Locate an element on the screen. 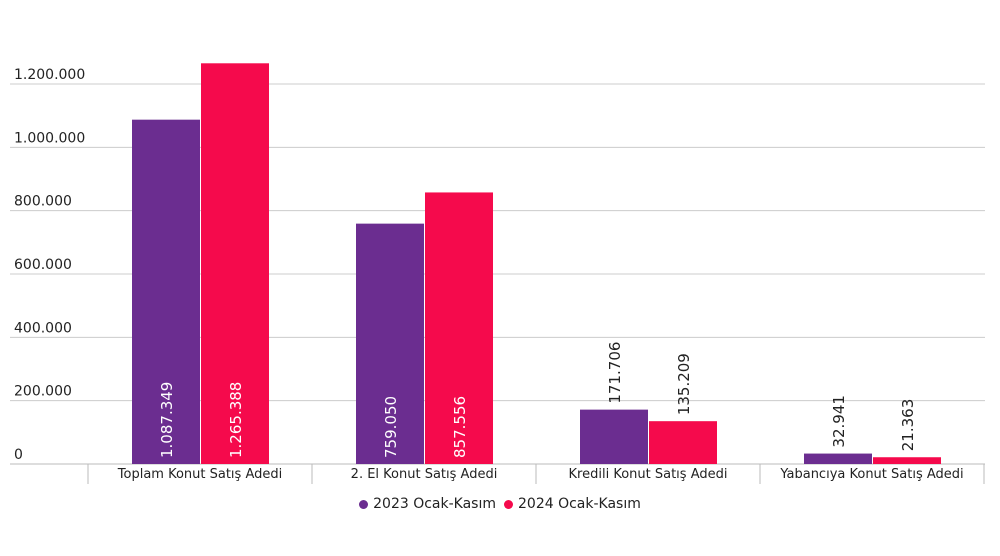  data-label: 759.050 is located at coordinates (391, 427).